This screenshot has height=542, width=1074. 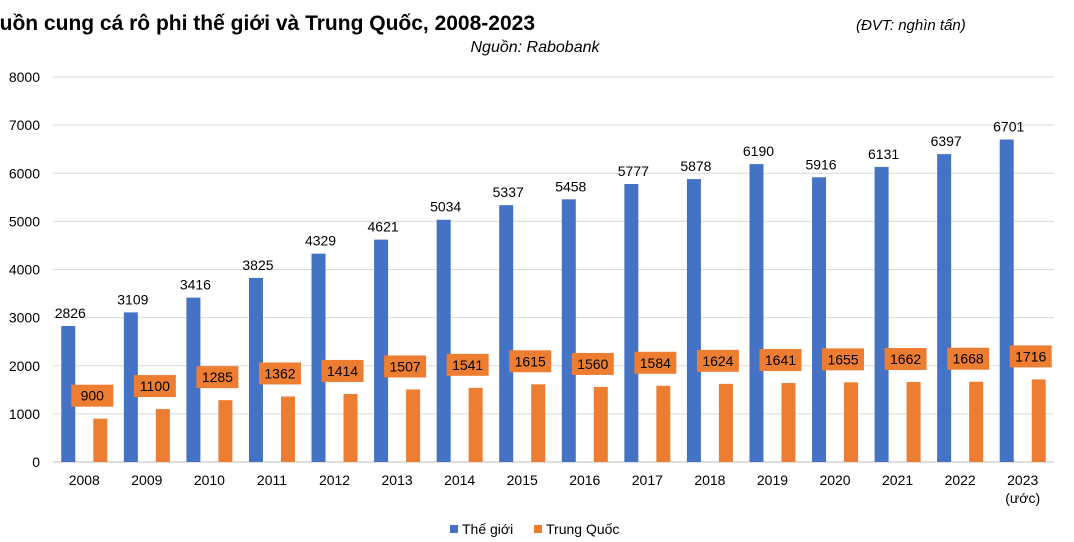 What do you see at coordinates (24, 221) in the screenshot?
I see `y-tick-label: 5000` at bounding box center [24, 221].